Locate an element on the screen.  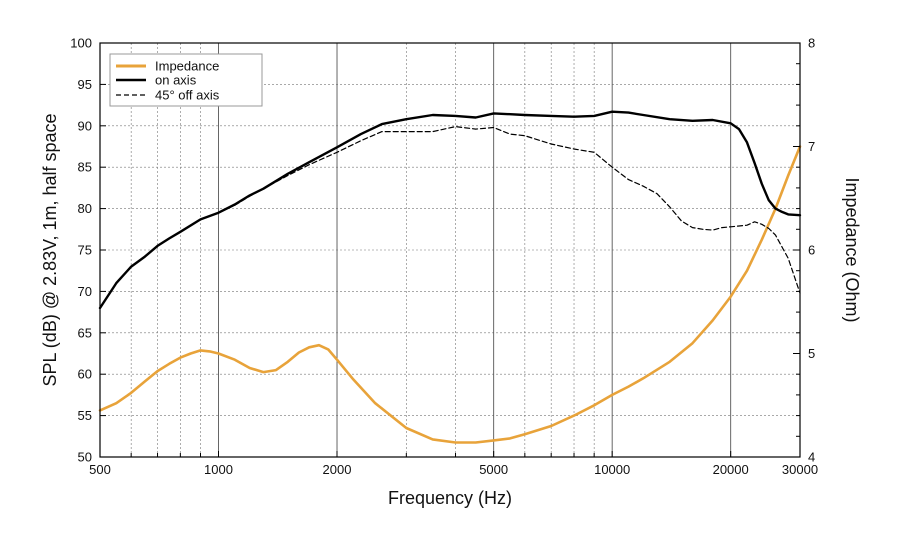
y-left-tick-label: 60 is located at coordinates (85, 374).